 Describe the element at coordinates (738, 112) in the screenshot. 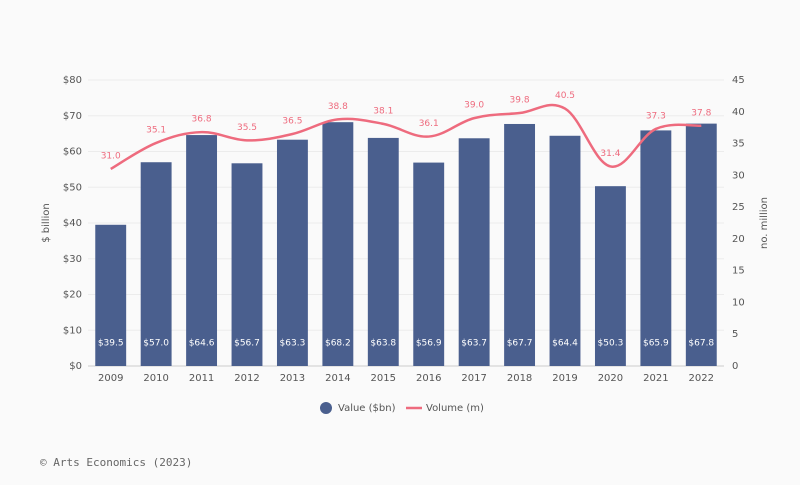

I see `y2-tick-label: 40` at that location.